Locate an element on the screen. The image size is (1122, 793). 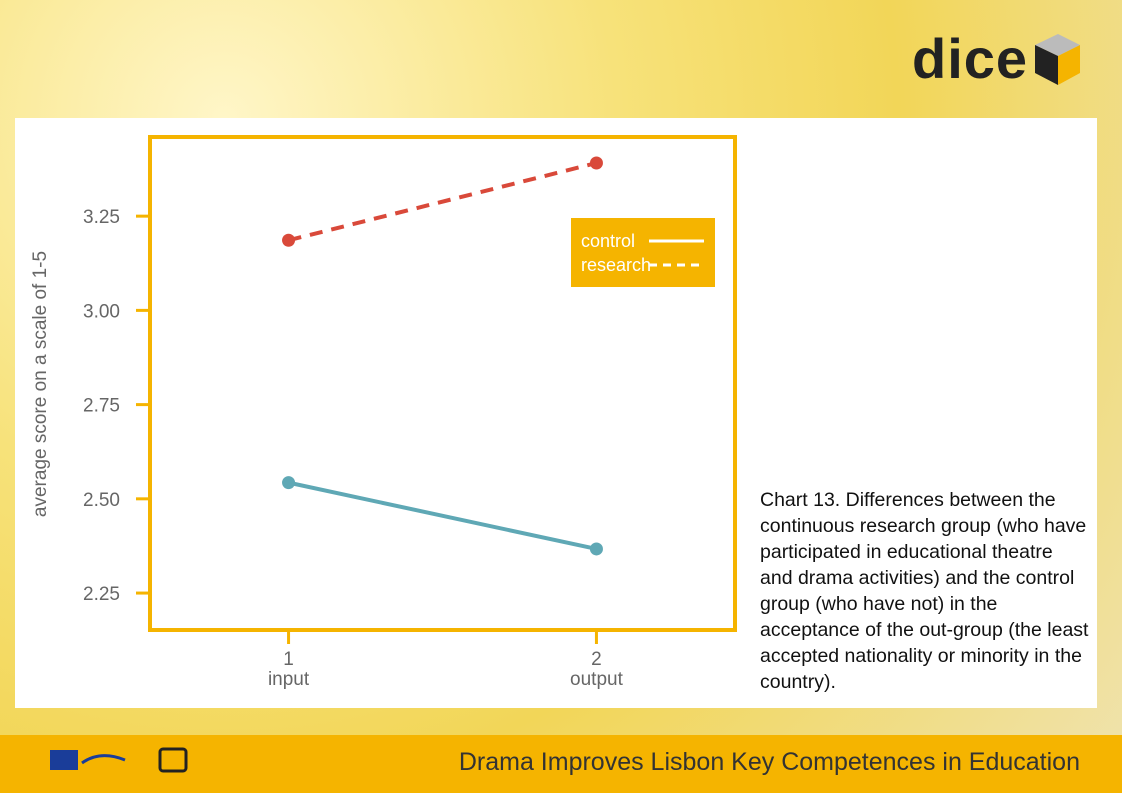
y-tick-label: 2.25 is located at coordinates (101, 594).